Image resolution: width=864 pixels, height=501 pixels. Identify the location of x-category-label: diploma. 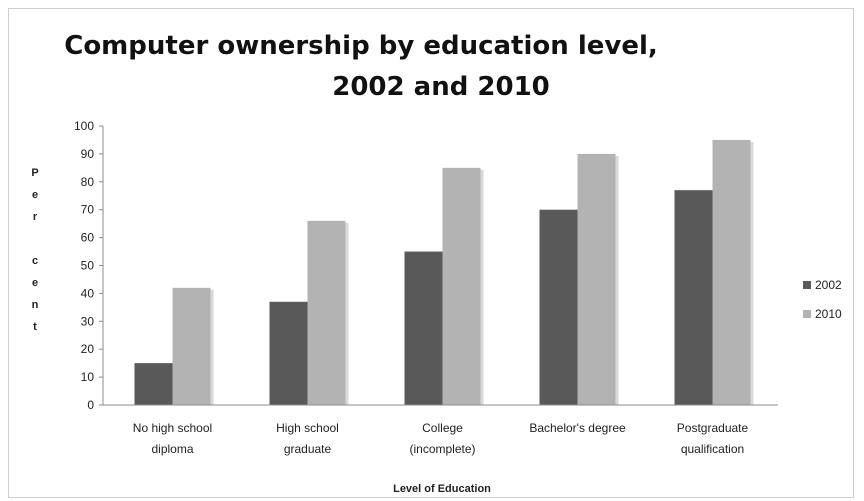
(172, 449).